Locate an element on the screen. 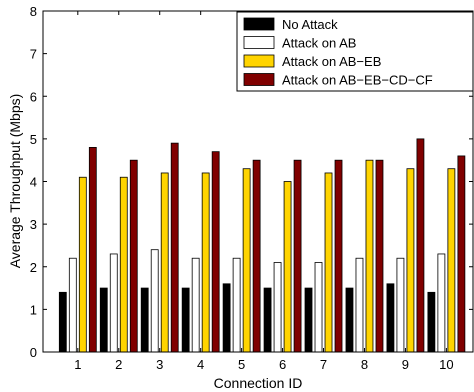  y-tick-label: 7 is located at coordinates (33, 54).